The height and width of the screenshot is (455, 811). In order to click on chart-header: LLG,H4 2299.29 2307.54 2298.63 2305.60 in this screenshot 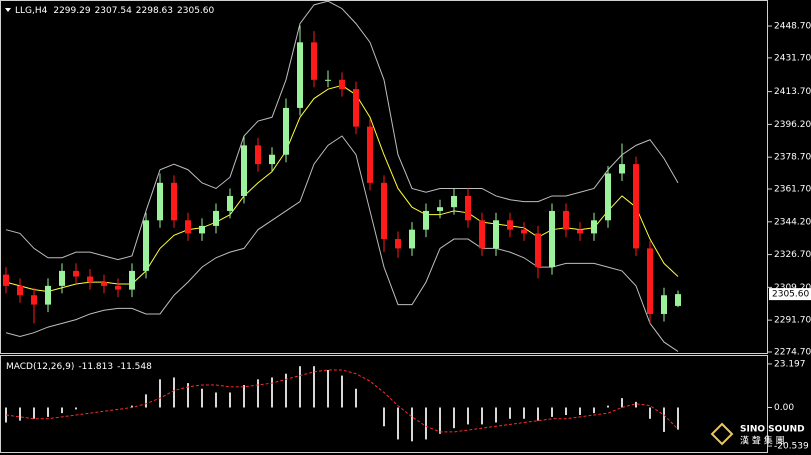, I will do `click(115, 11)`.